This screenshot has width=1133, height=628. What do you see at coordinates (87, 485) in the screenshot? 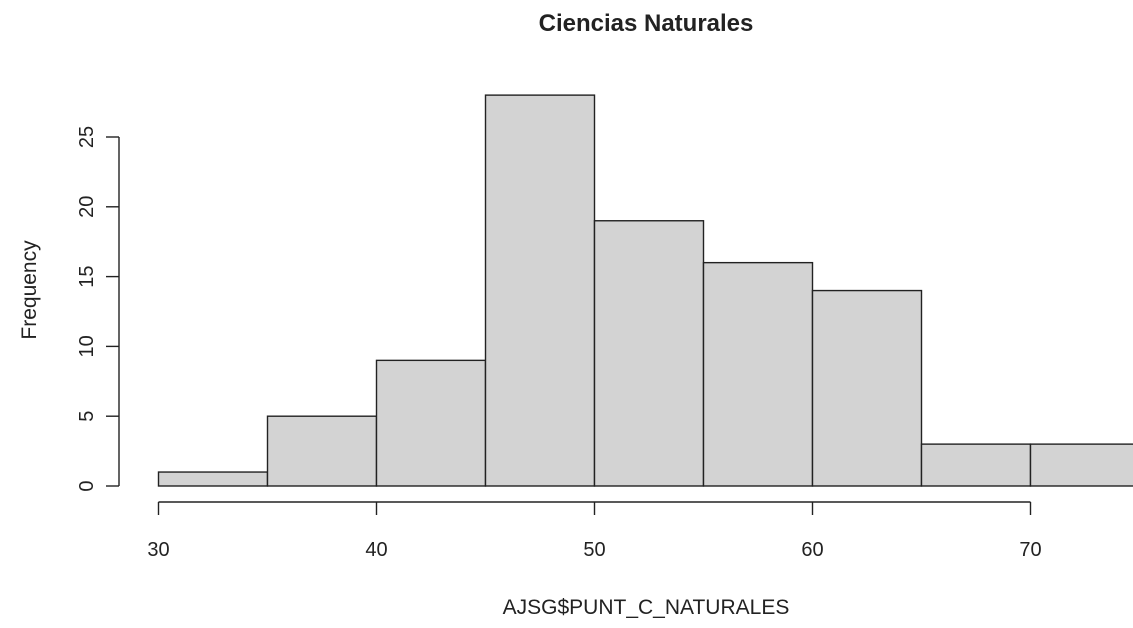
I see `y-tick-label-0: 0` at bounding box center [87, 485].